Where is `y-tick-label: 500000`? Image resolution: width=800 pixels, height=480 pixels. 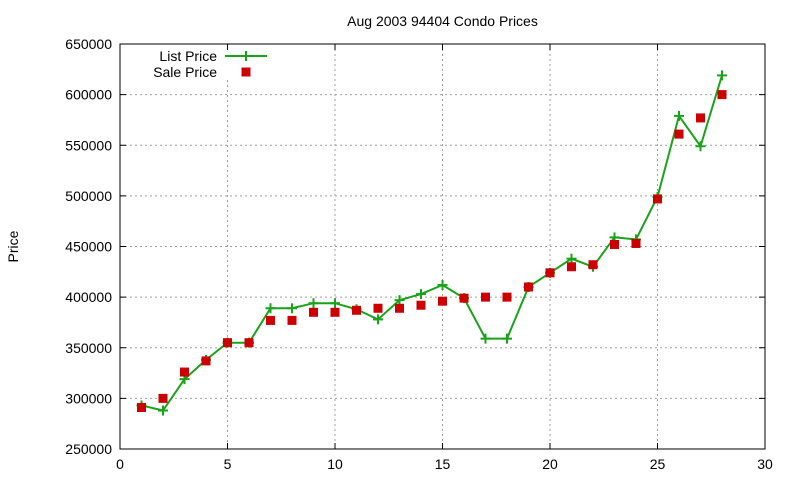 y-tick-label: 500000 is located at coordinates (88, 196).